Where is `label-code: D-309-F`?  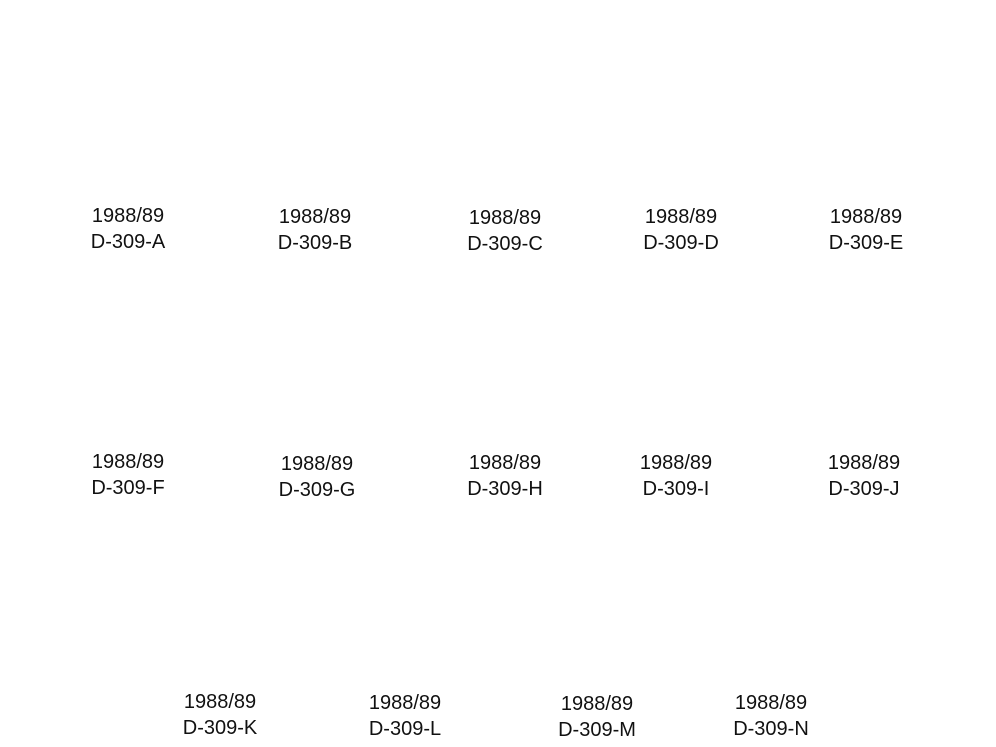
label-code: D-309-F is located at coordinates (128, 488).